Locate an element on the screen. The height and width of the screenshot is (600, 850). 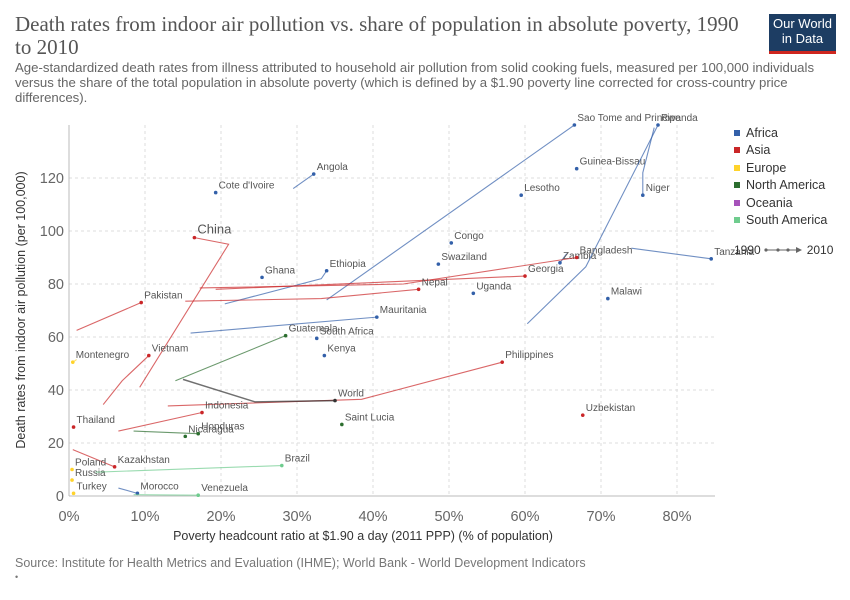
legend-item: South America is located at coordinates (780, 221).